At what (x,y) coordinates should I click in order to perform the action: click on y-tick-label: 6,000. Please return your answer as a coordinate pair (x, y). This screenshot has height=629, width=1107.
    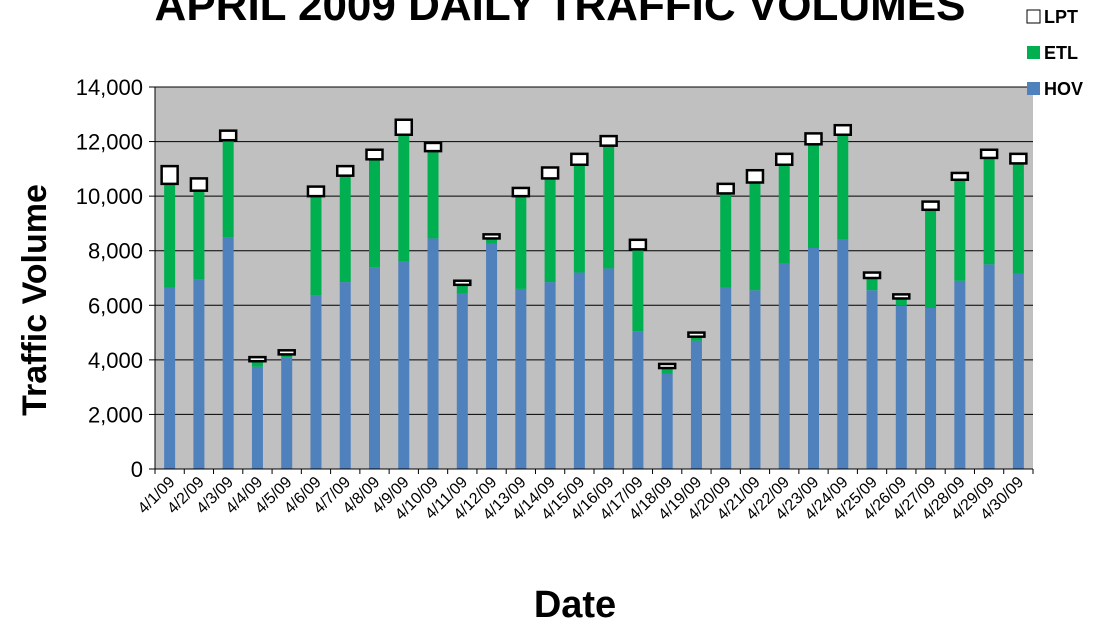
    Looking at the image, I should click on (115, 305).